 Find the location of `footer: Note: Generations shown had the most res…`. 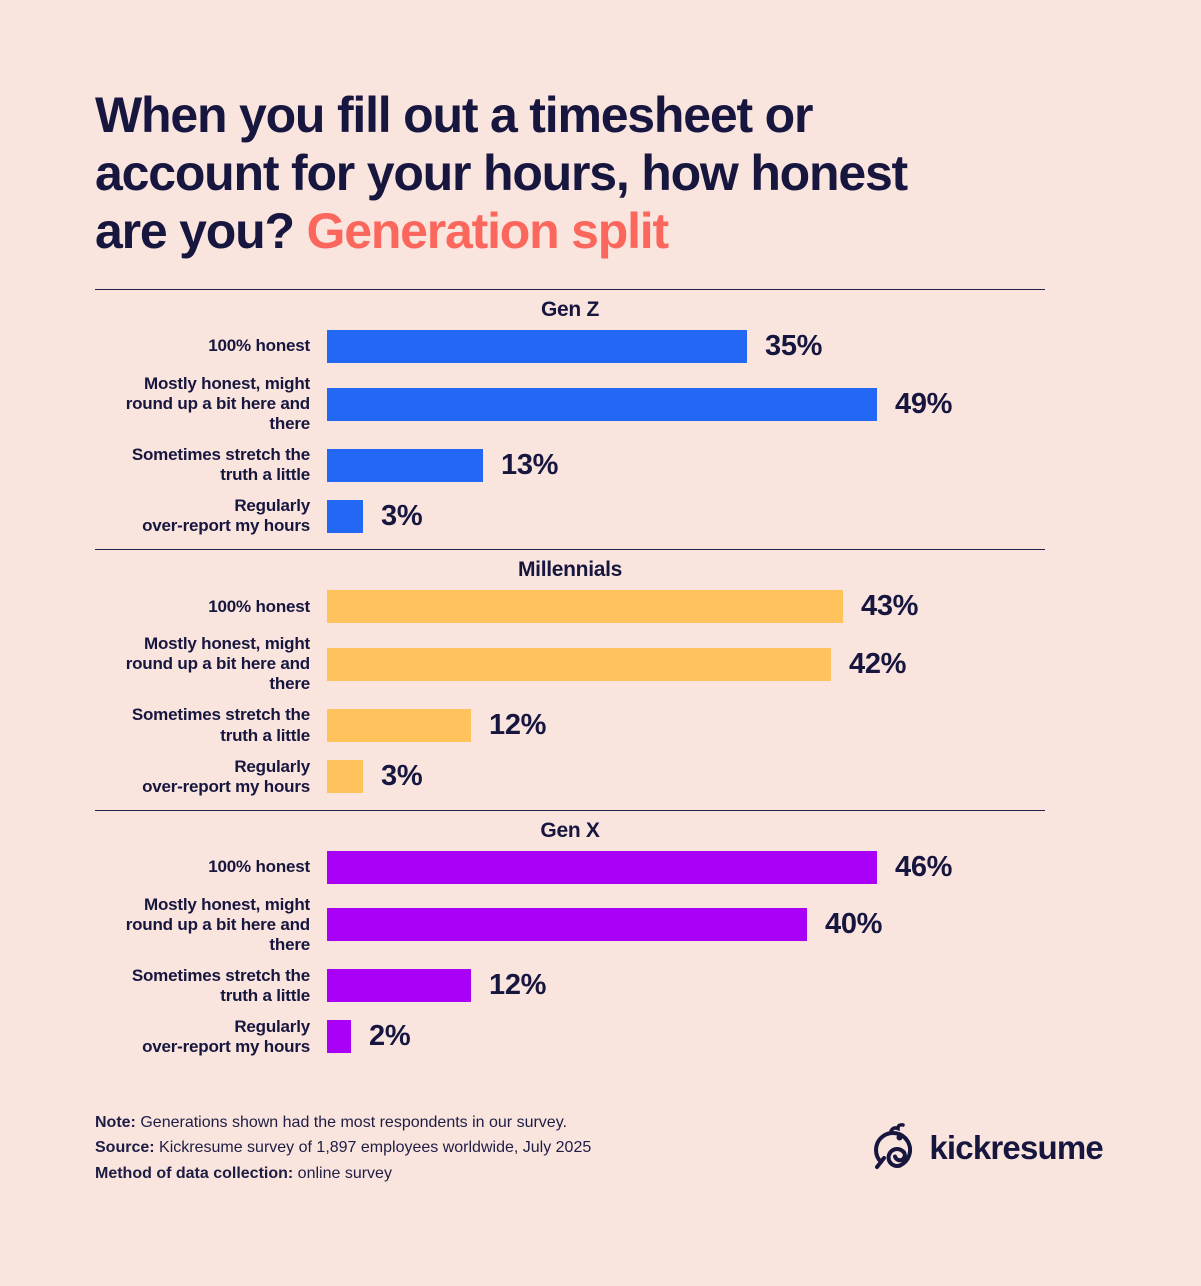

footer: Note: Generations shown had the most res… is located at coordinates (599, 1148).